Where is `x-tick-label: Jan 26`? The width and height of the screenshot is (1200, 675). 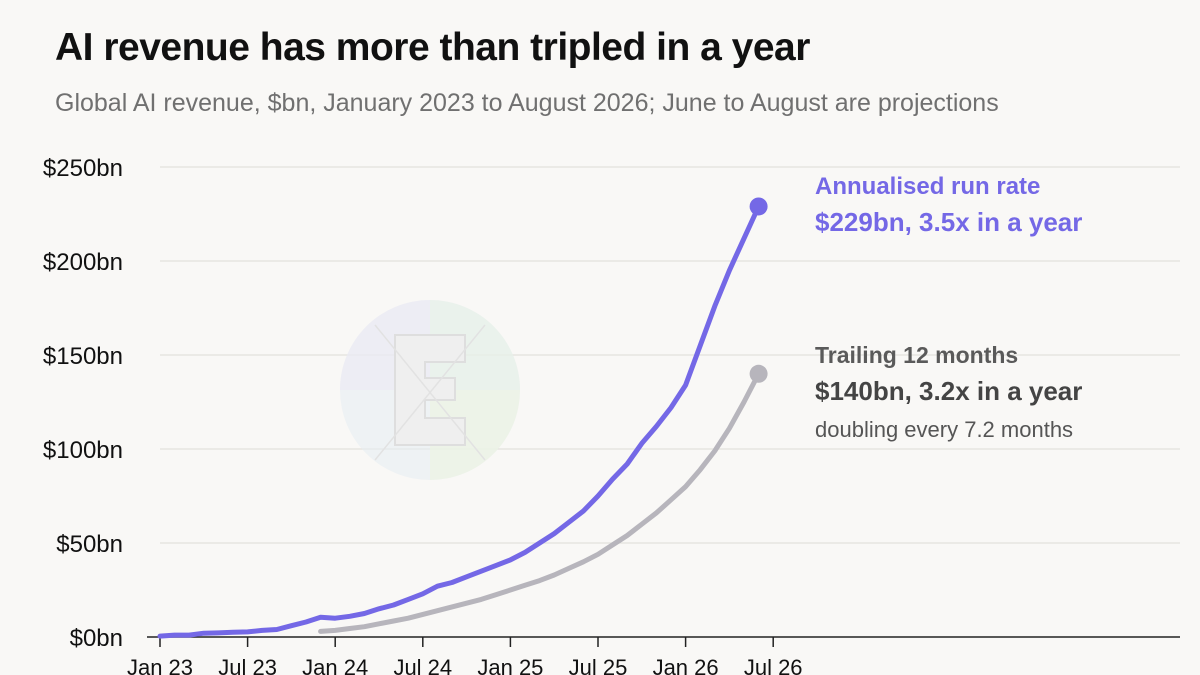 x-tick-label: Jan 26 is located at coordinates (686, 665).